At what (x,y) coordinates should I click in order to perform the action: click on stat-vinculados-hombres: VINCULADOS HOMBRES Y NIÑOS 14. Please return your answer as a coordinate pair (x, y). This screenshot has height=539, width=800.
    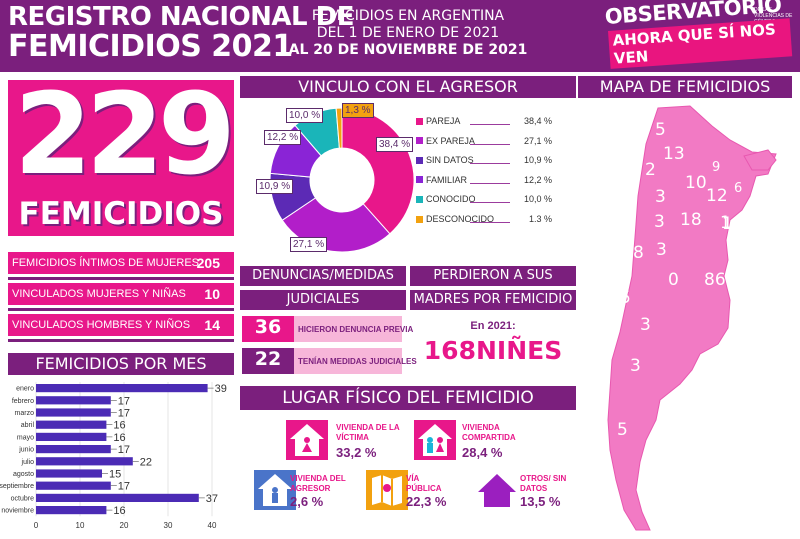
    Looking at the image, I should click on (121, 328).